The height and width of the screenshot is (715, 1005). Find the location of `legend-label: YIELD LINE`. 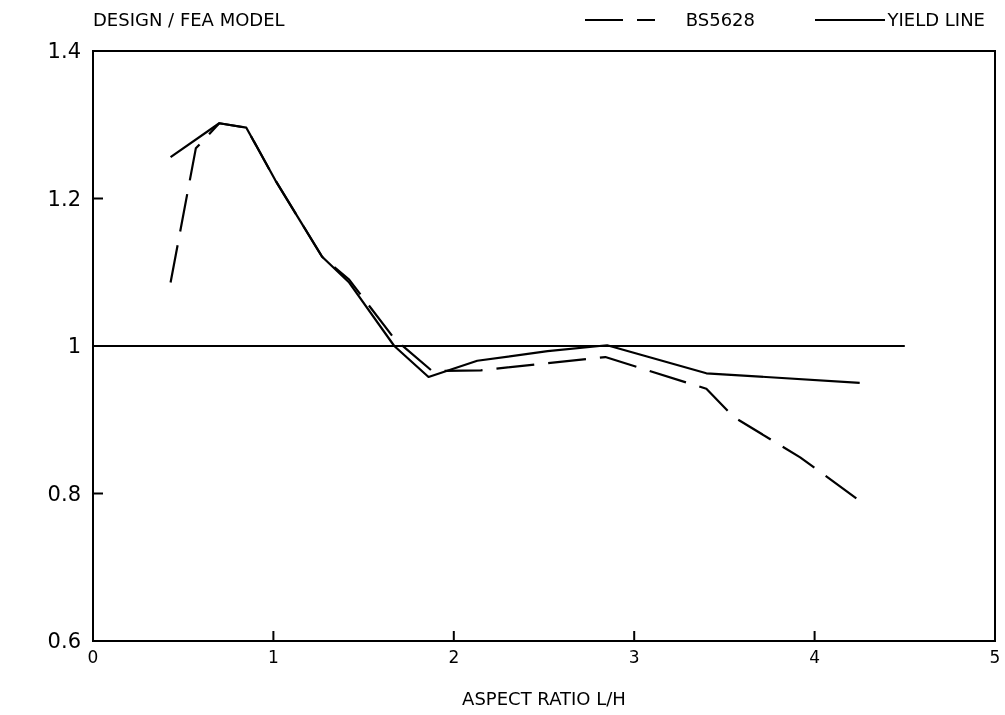

legend-label: YIELD LINE is located at coordinates (935, 19).